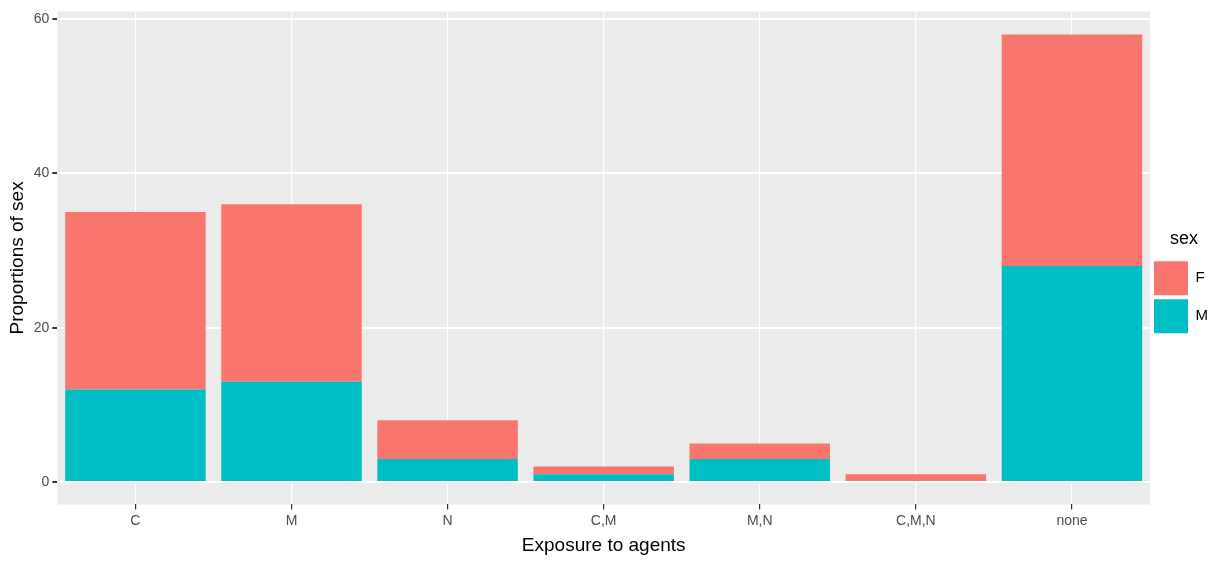 The height and width of the screenshot is (563, 1228). I want to click on legend-label: F, so click(1200, 277).